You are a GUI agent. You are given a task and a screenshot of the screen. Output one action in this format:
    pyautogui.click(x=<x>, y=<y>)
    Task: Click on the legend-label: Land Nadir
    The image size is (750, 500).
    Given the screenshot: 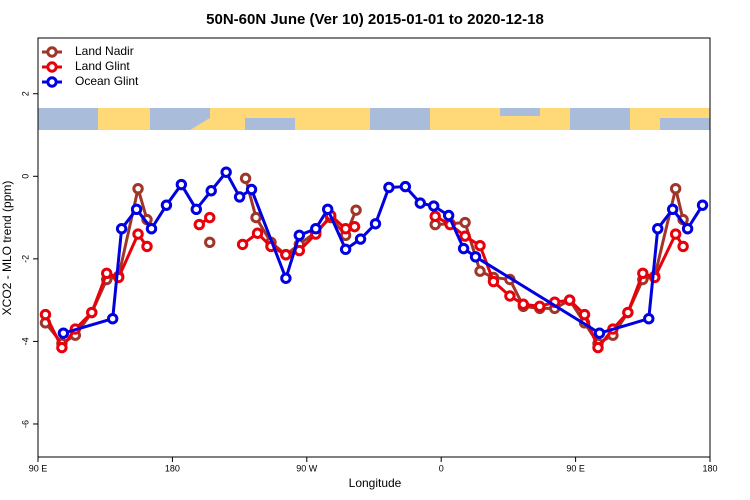 What is the action you would take?
    pyautogui.click(x=104, y=51)
    